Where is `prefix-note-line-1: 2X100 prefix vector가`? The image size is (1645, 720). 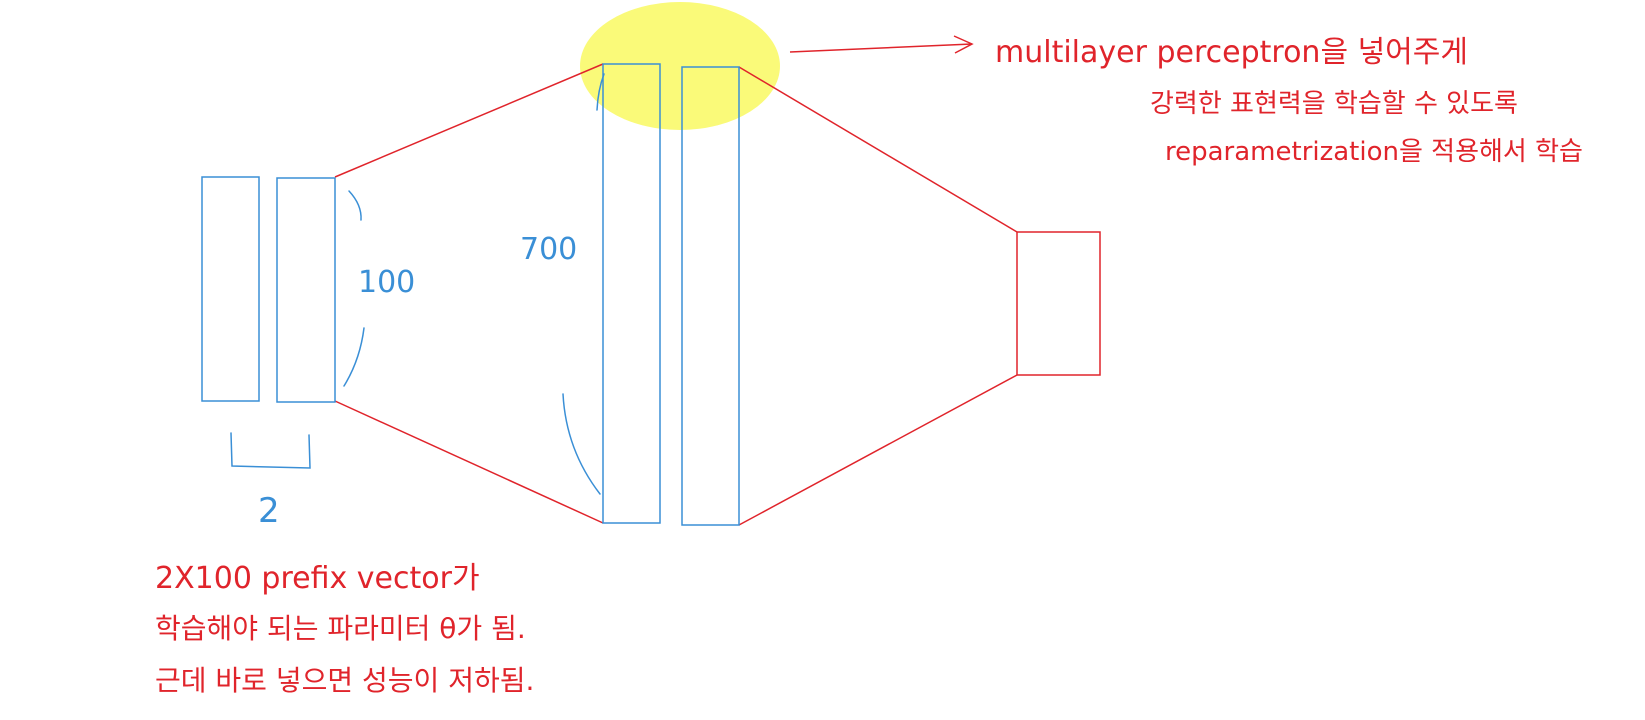
prefix-note-line-1: 2X100 prefix vector가 is located at coordinates (317, 578).